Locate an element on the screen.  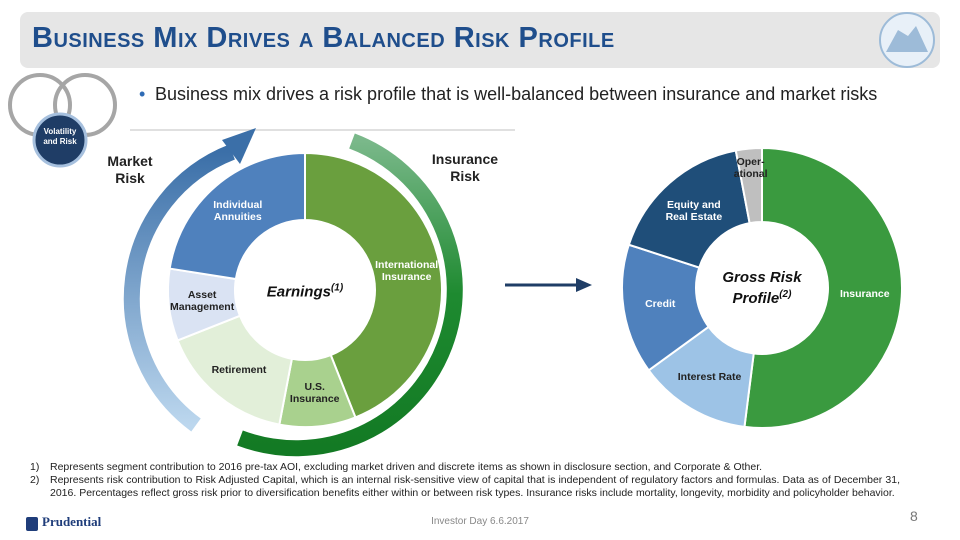
slice-label: Equity and Real Estate is located at coordinates (694, 210).